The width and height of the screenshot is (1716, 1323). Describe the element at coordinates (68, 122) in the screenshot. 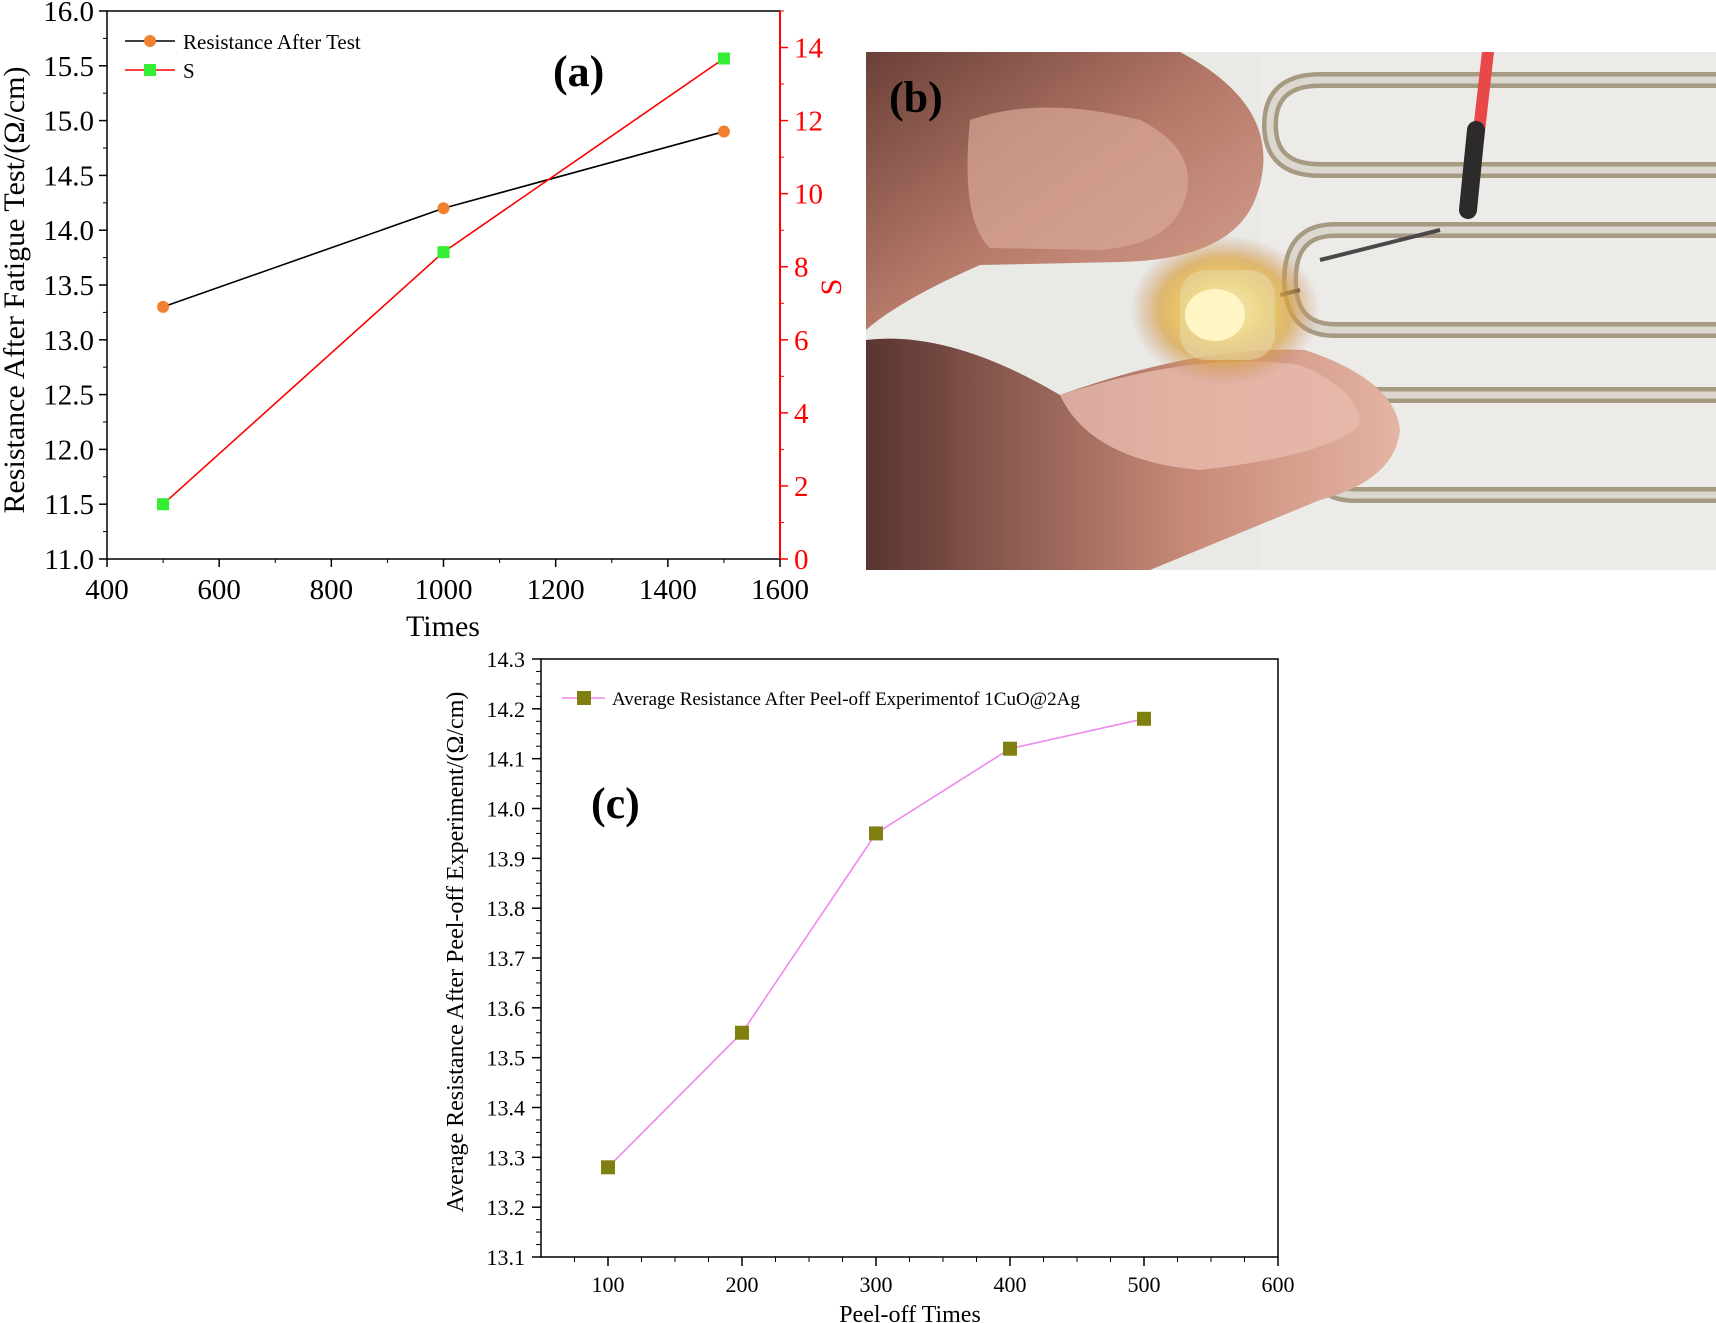

I see `chart-a-y-tick-label: 15.0` at that location.